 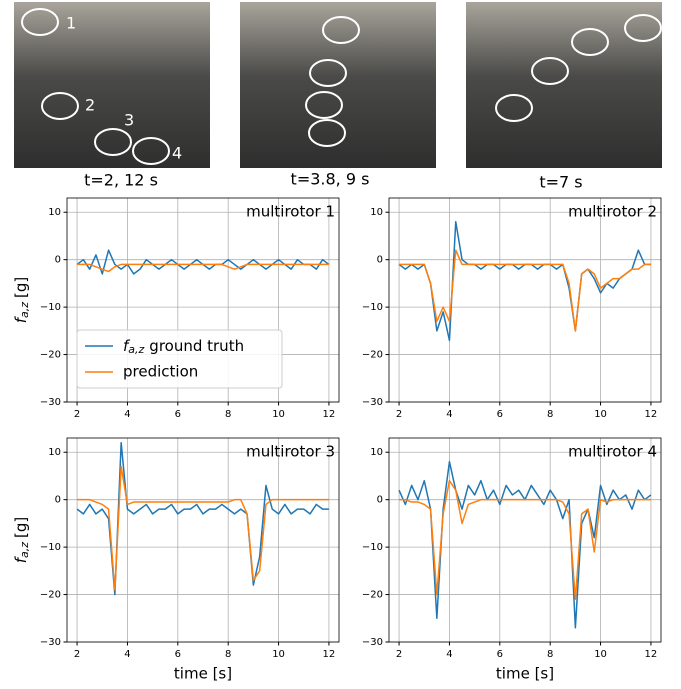 I want to click on photo-caption: t=2, 12 s, so click(x=121, y=180).